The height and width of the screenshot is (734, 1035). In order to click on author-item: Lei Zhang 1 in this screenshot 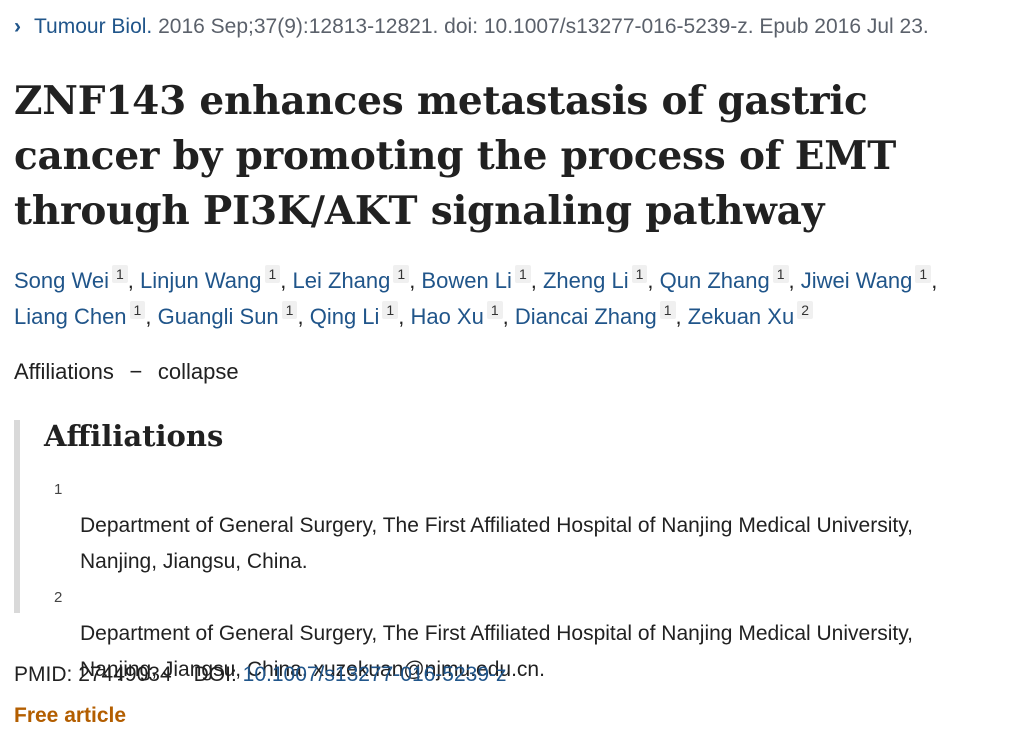, I will do `click(351, 279)`.